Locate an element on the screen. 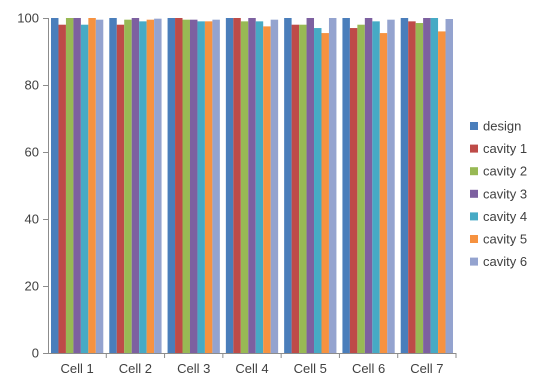 This screenshot has width=536, height=378. y-tick-label: 100 is located at coordinates (28, 18).